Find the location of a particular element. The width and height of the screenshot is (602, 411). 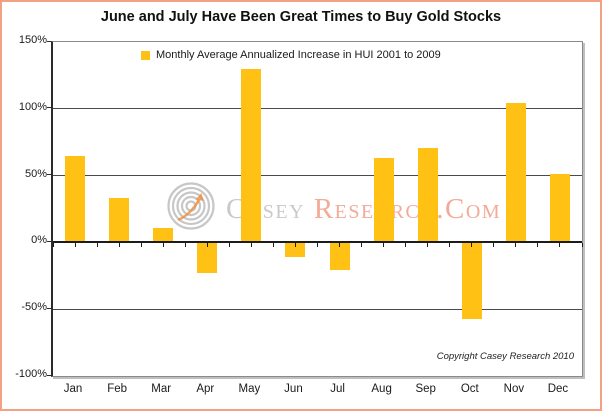

watermark-text: Casey Research.Com is located at coordinates (363, 209).